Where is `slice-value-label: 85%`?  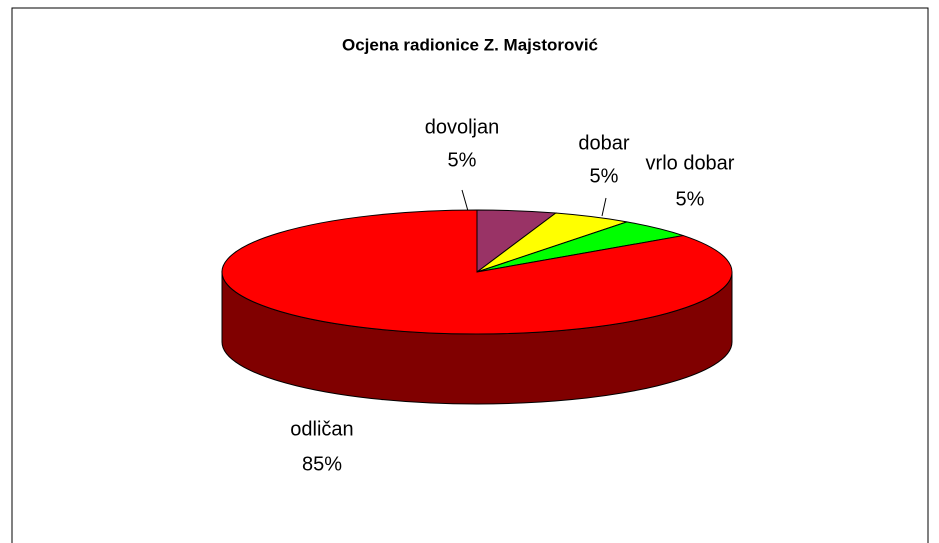
slice-value-label: 85% is located at coordinates (322, 464).